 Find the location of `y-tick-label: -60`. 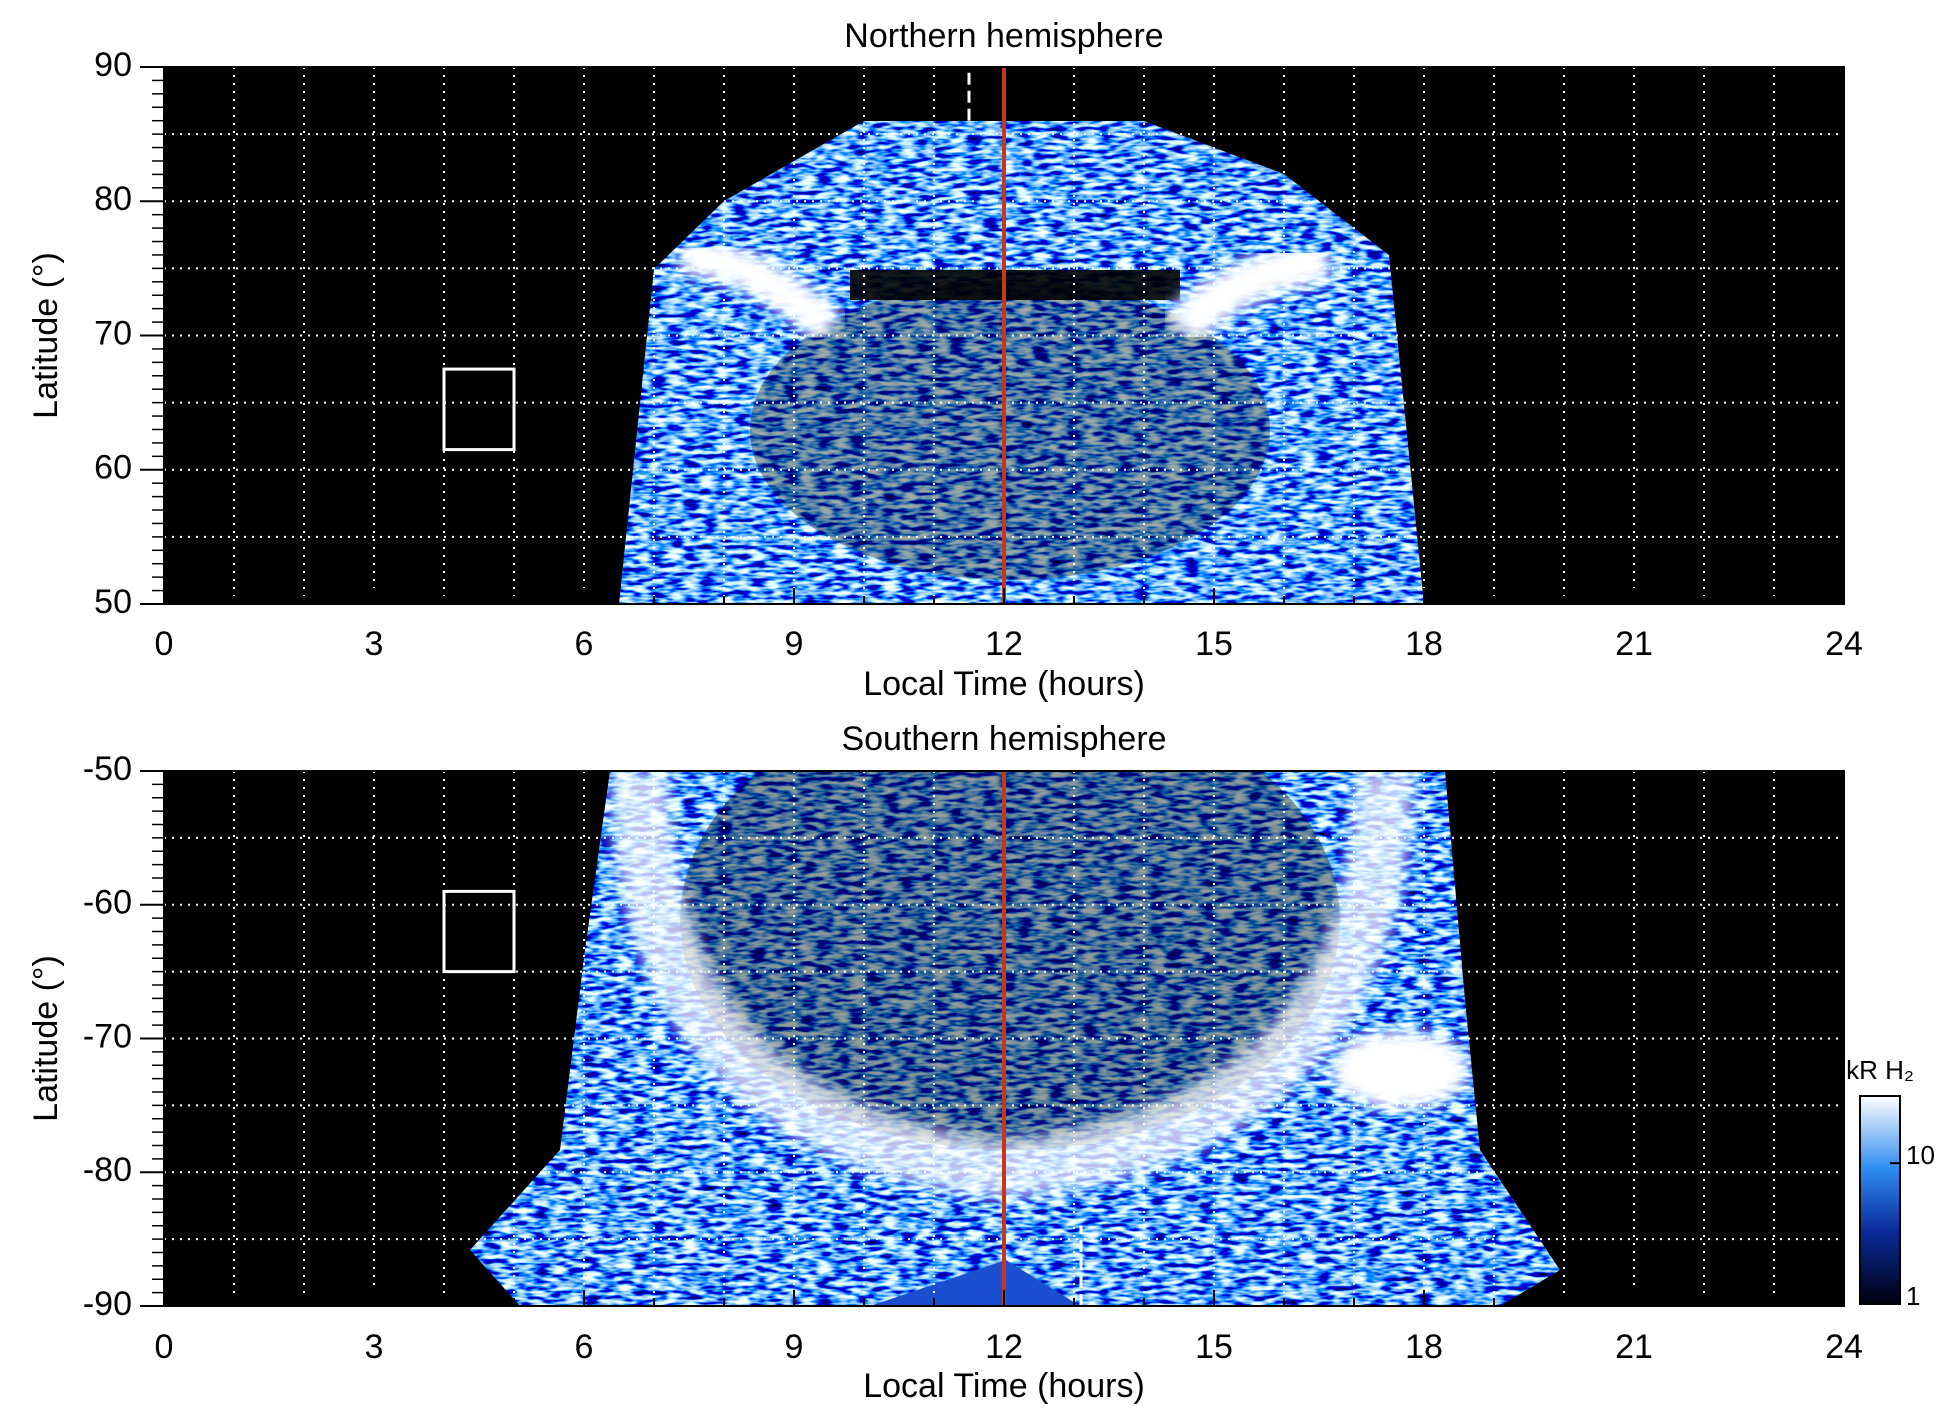

y-tick-label: -60 is located at coordinates (107, 903).